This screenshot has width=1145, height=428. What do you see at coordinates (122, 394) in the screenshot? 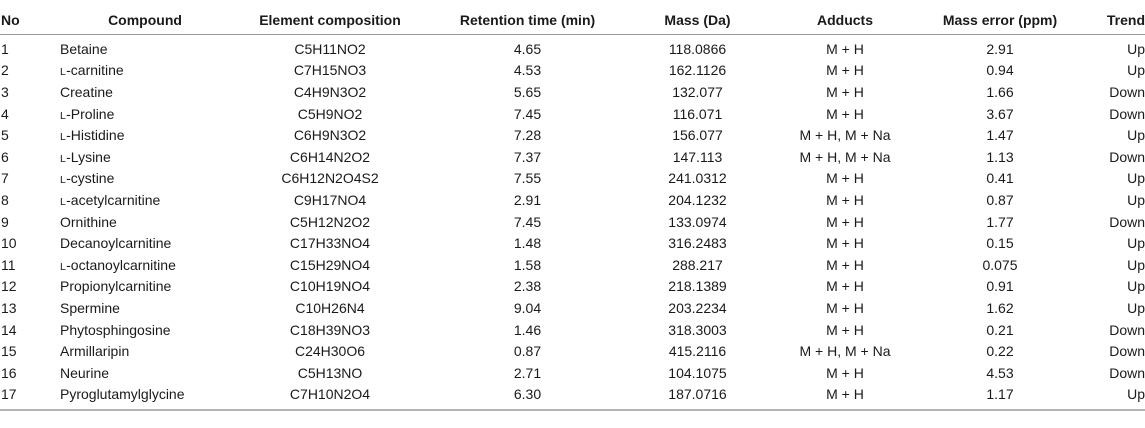
I see `compound-name: Pyroglutamylglycine` at bounding box center [122, 394].